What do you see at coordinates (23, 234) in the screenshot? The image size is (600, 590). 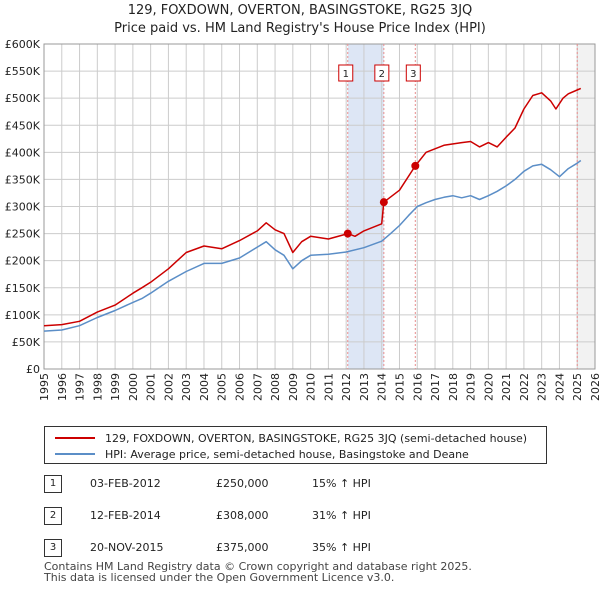 I see `y-tick-label: £250K` at bounding box center [23, 234].